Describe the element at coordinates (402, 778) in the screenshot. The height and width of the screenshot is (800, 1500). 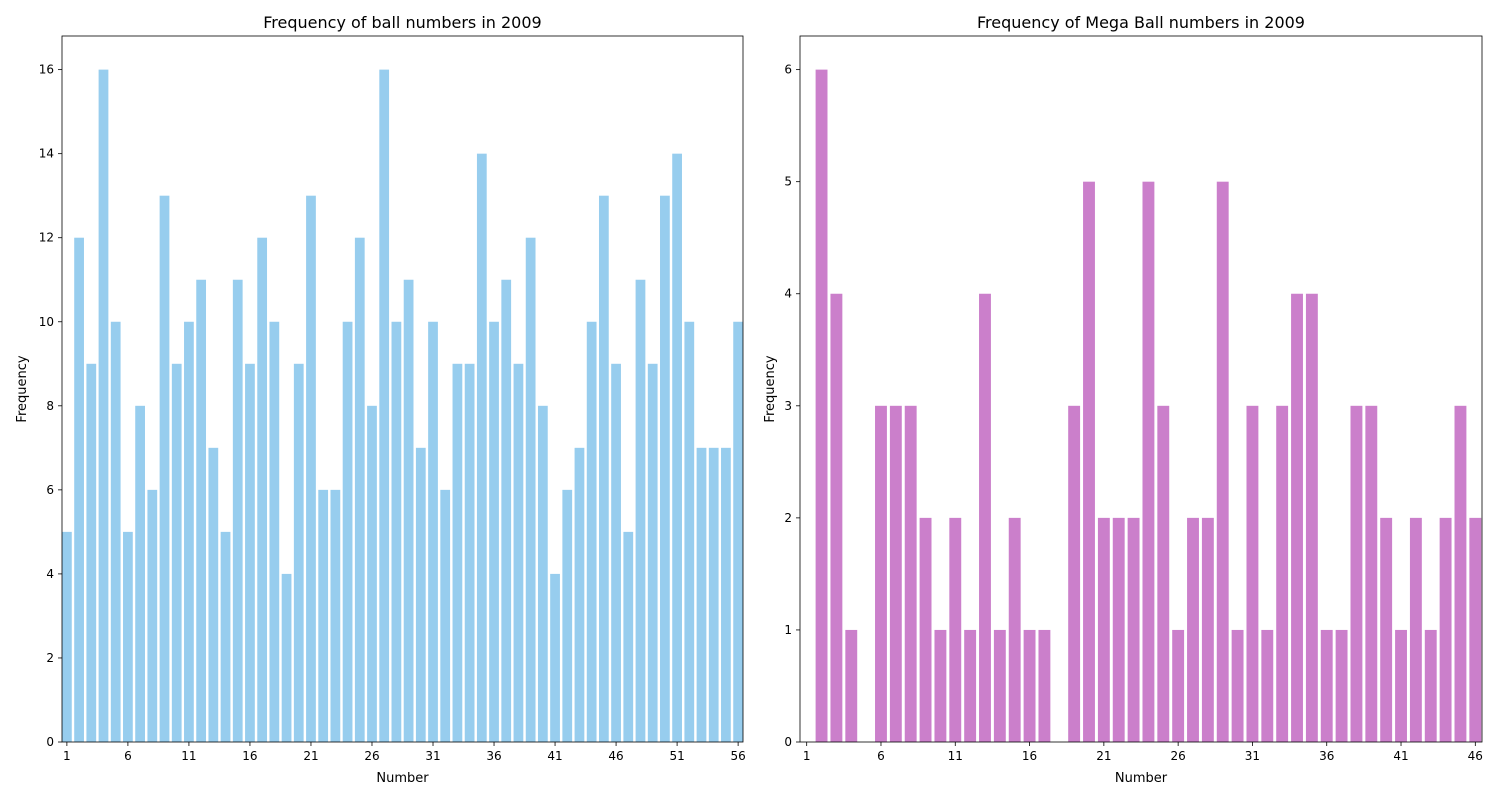
I see `x-axis-label: Number` at that location.